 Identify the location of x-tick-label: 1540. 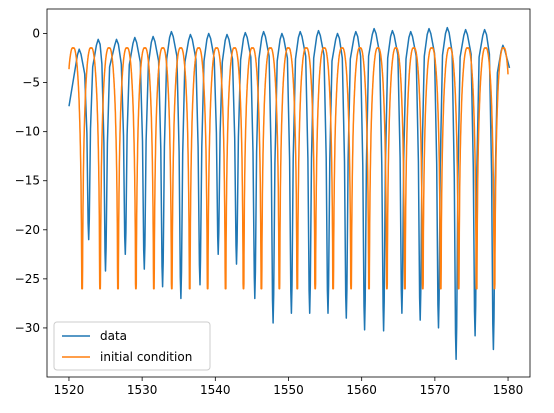
(215, 390).